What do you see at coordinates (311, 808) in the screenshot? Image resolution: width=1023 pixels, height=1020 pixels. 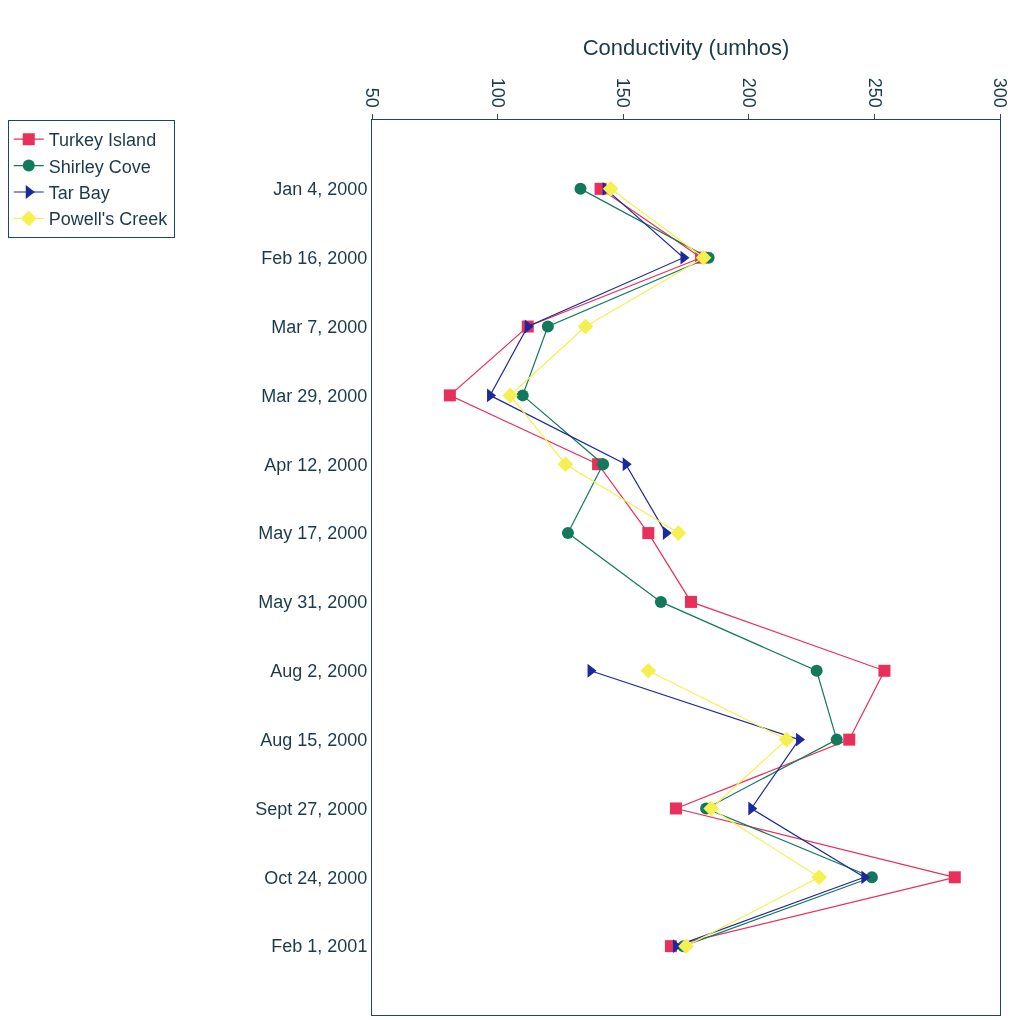 I see `y-tick-label: Sept 27, 2000` at bounding box center [311, 808].